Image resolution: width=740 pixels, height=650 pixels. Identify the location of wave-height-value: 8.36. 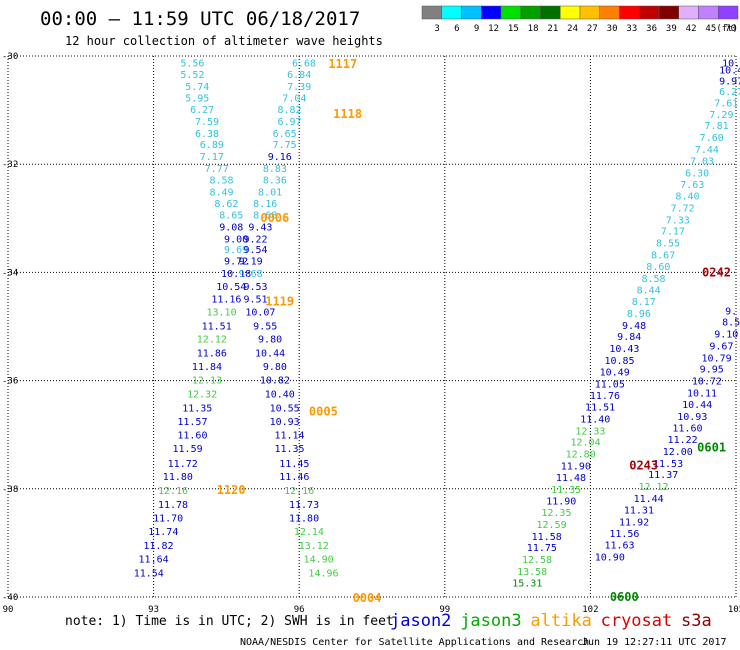
(275, 180).